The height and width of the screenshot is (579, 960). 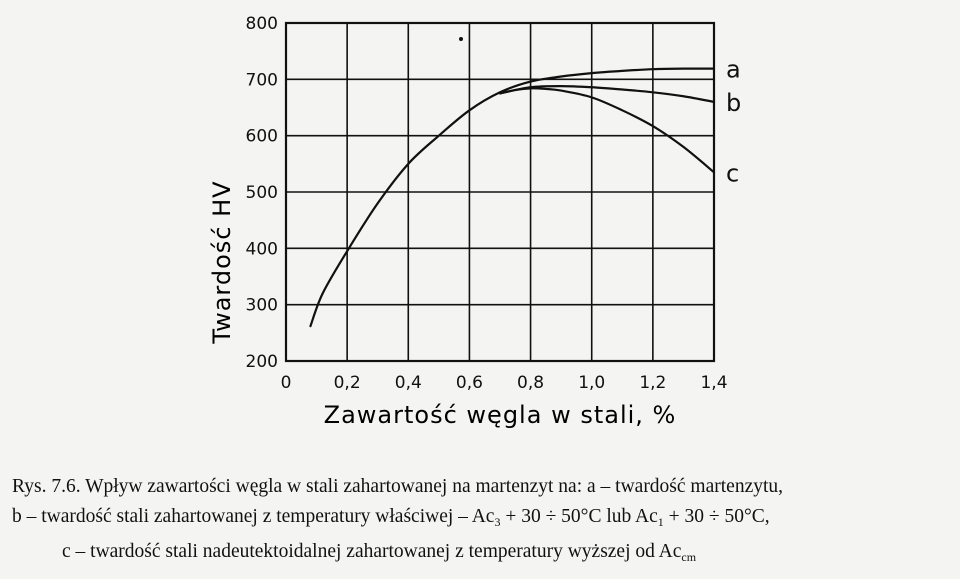 What do you see at coordinates (607, 130) in the screenshot?
I see `series-line-c` at bounding box center [607, 130].